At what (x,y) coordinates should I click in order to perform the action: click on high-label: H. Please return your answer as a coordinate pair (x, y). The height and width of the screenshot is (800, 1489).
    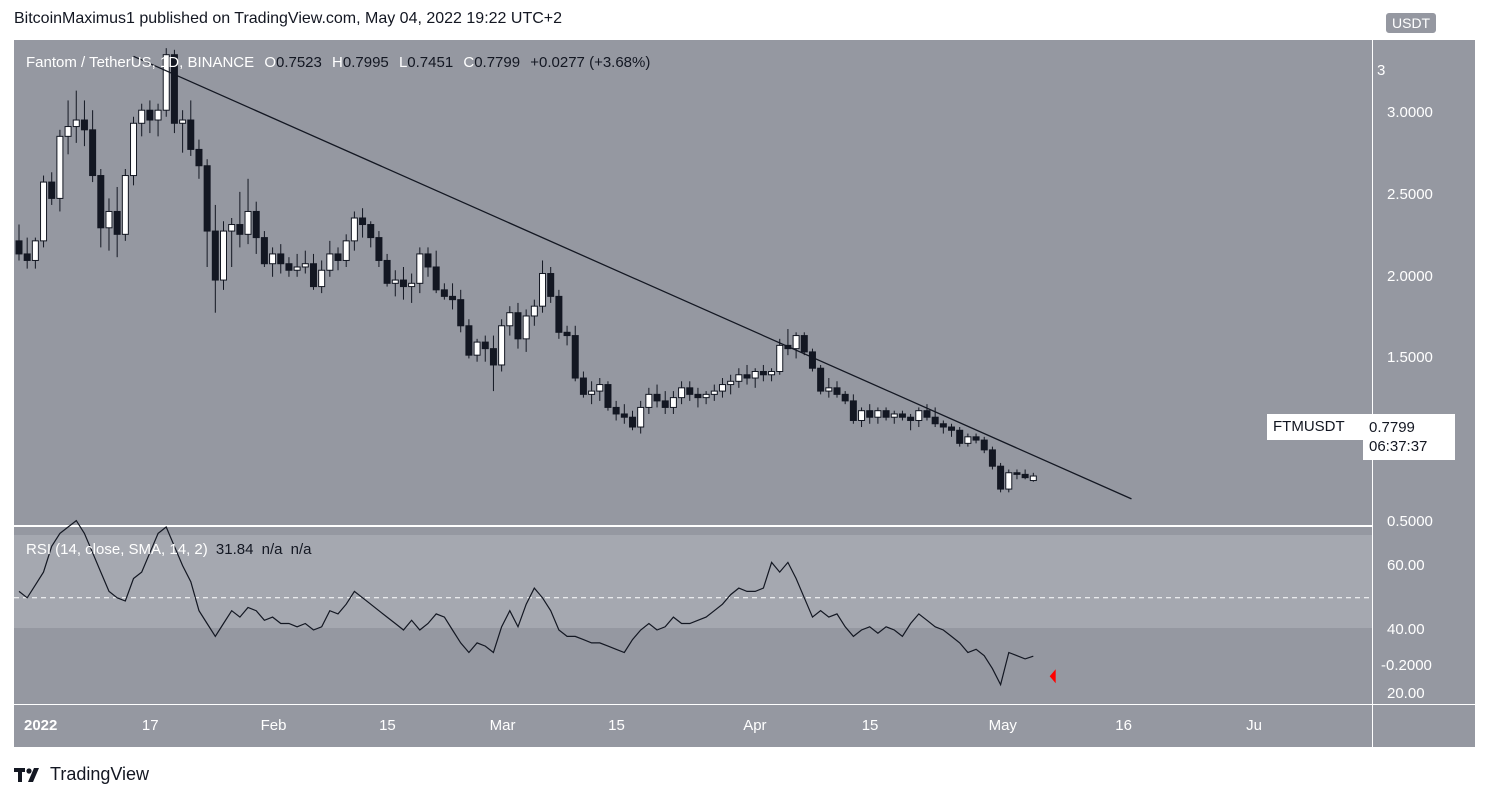
    Looking at the image, I should click on (337, 62).